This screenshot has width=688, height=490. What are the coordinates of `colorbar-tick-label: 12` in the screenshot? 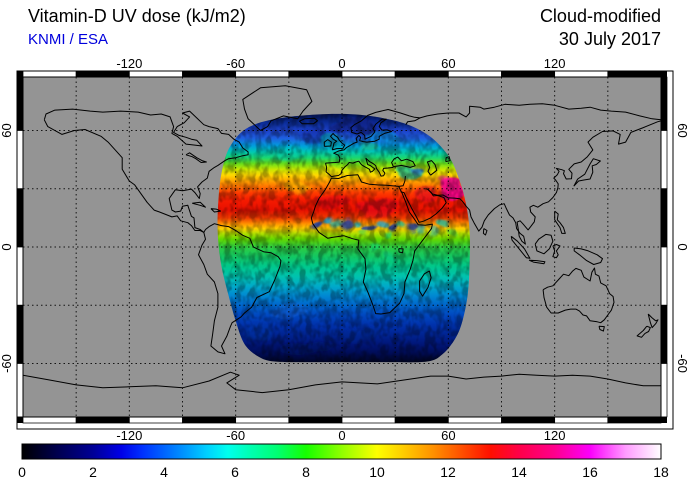 It's located at (448, 472).